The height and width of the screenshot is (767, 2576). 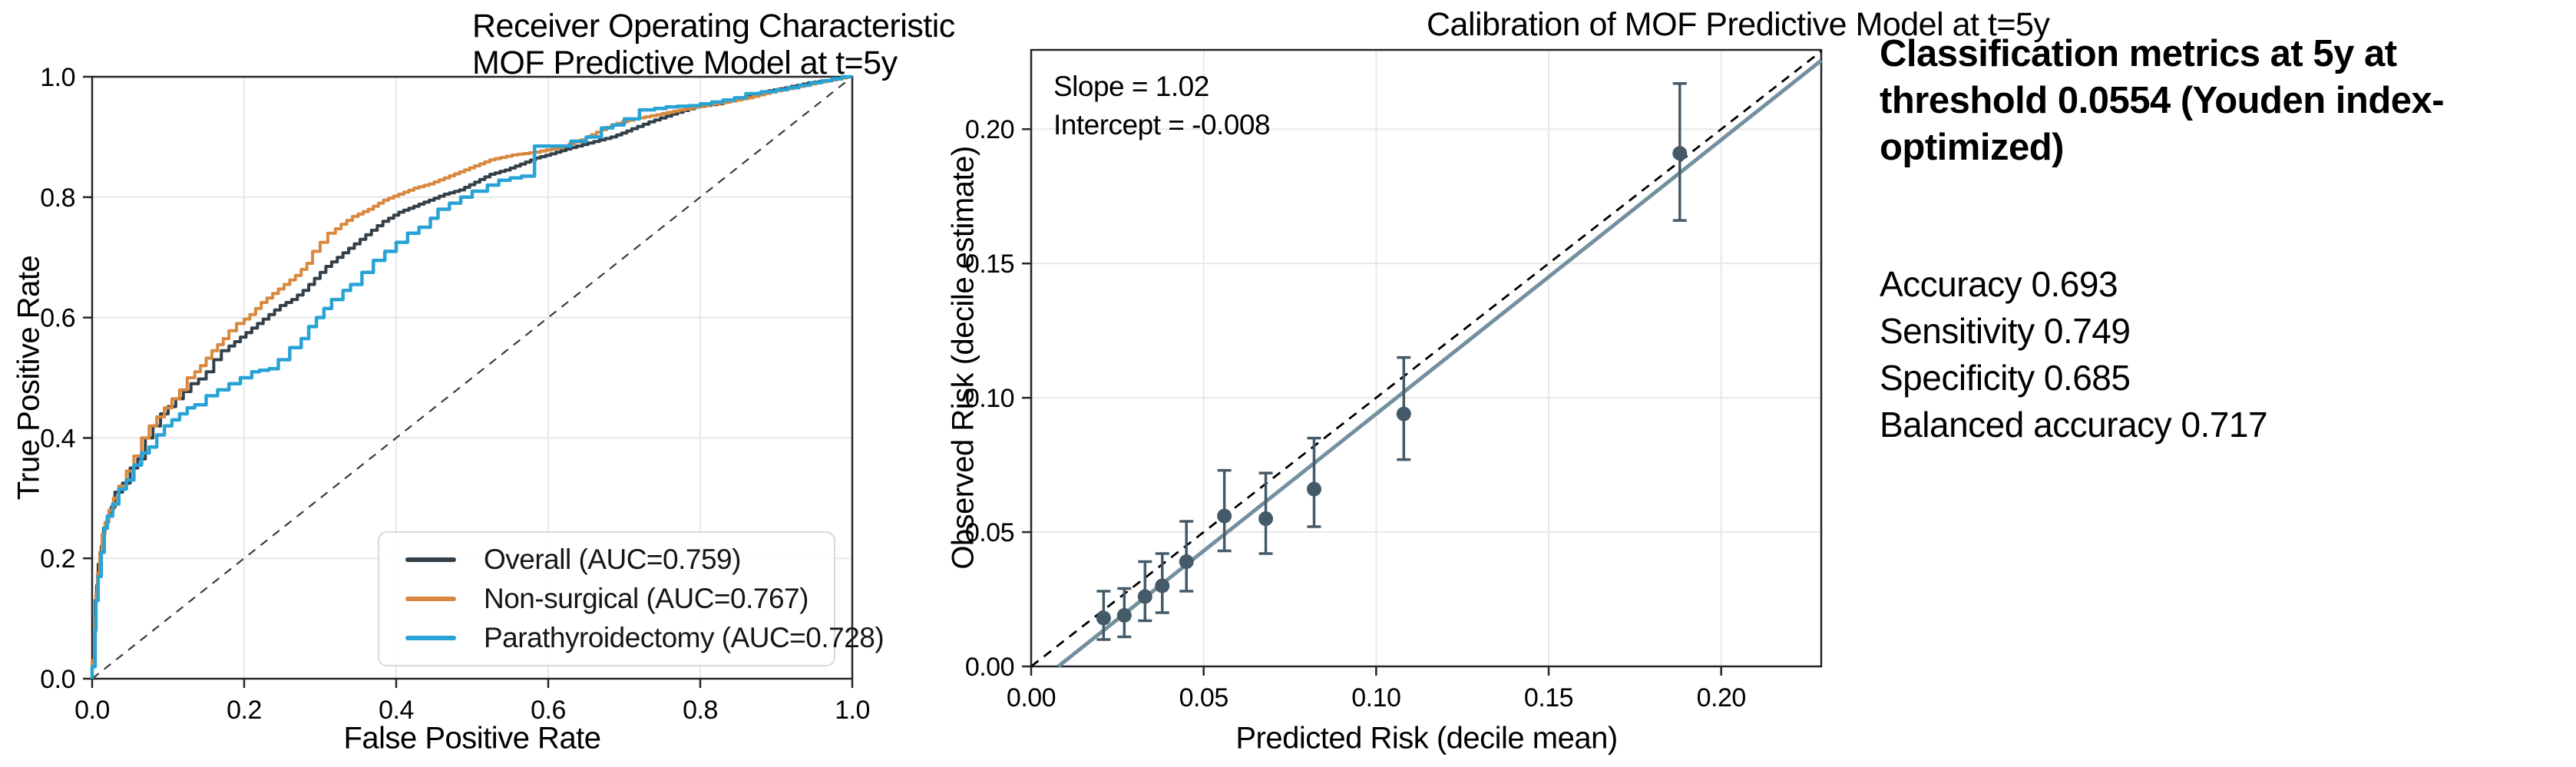 What do you see at coordinates (1426, 738) in the screenshot?
I see `calibration-x-axis-label: Predicted Risk (decile mean)` at bounding box center [1426, 738].